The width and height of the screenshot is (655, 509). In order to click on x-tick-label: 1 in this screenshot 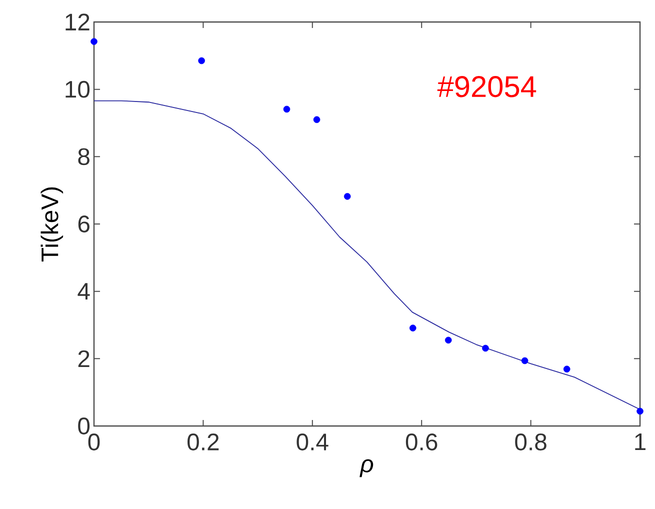, I will do `click(640, 442)`.